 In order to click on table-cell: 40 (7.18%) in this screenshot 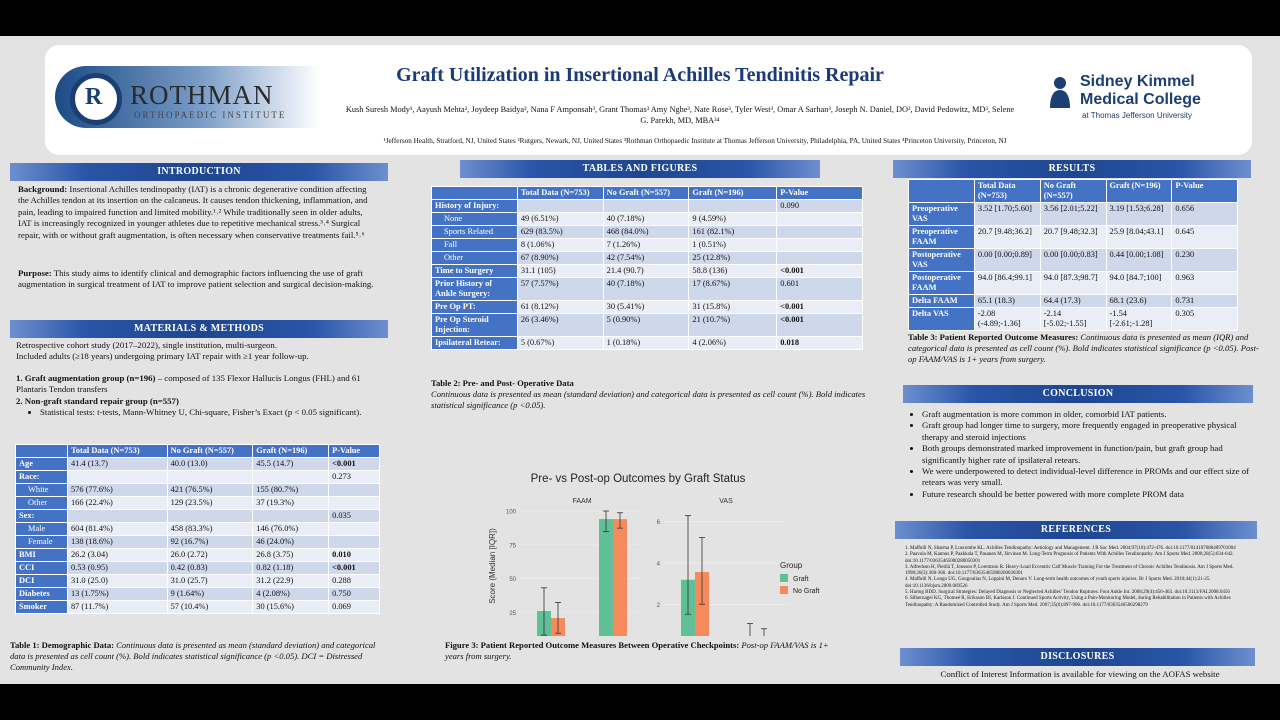, I will do `click(646, 289)`.